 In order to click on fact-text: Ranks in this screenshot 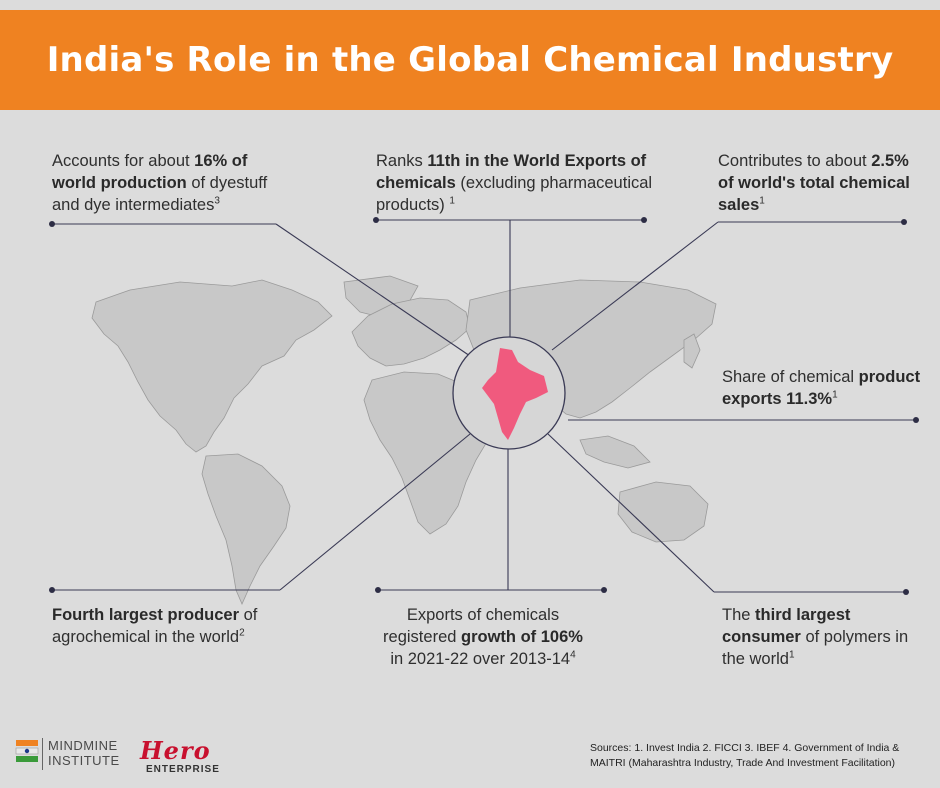, I will do `click(402, 161)`.